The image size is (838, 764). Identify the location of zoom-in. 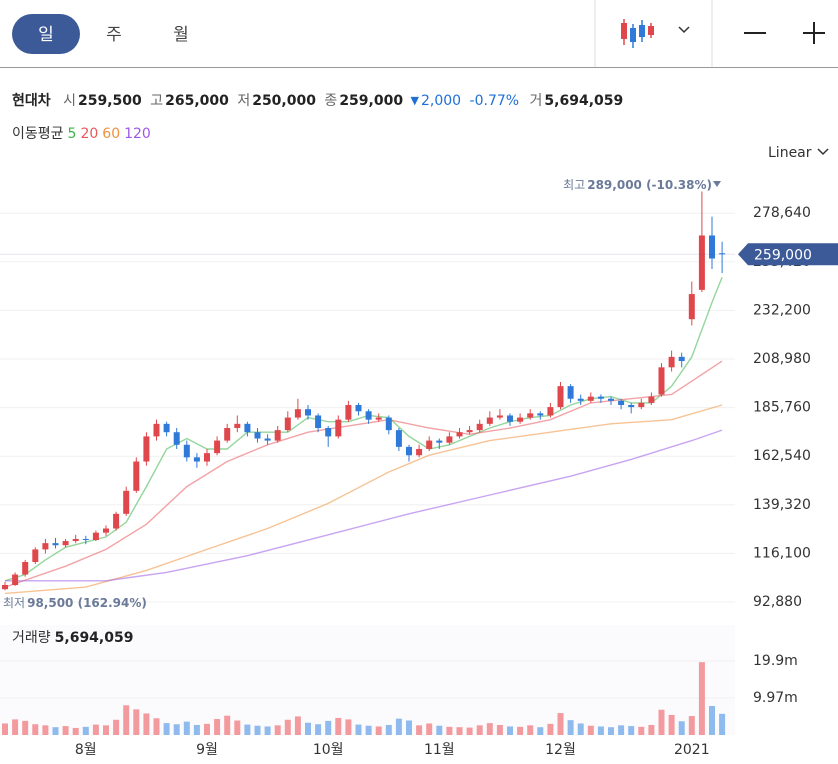
(814, 33).